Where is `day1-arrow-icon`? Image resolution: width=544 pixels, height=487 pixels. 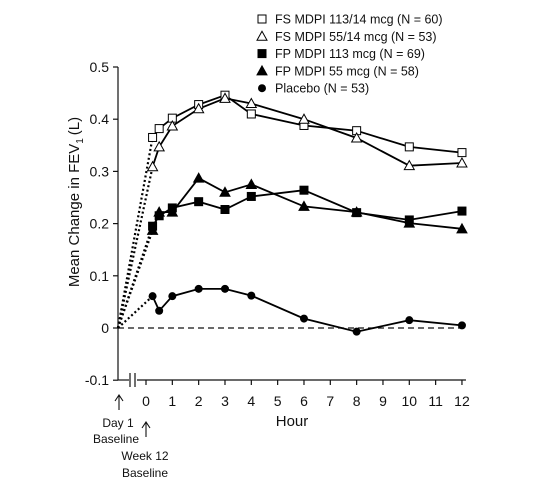 day1-arrow-icon is located at coordinates (119, 402).